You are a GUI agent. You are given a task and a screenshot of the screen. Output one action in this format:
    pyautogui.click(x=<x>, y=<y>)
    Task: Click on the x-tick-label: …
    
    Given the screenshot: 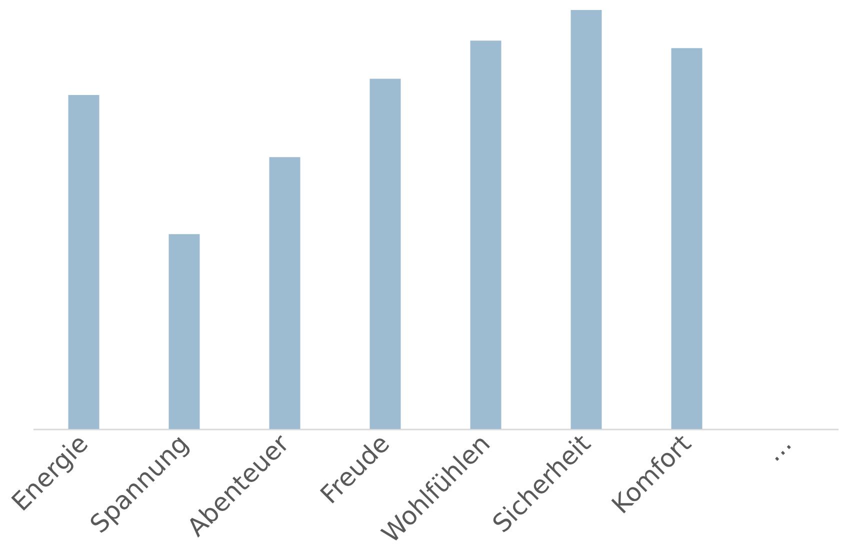 What is the action you would take?
    pyautogui.click(x=778, y=448)
    